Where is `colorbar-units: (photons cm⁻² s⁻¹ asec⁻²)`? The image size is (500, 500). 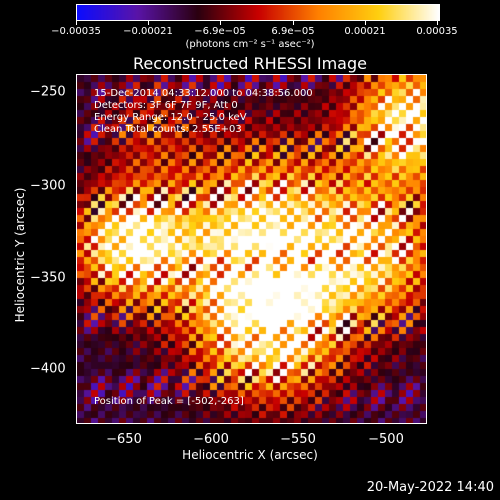 colorbar-units: (photons cm⁻² s⁻¹ asec⁻²) is located at coordinates (250, 44).